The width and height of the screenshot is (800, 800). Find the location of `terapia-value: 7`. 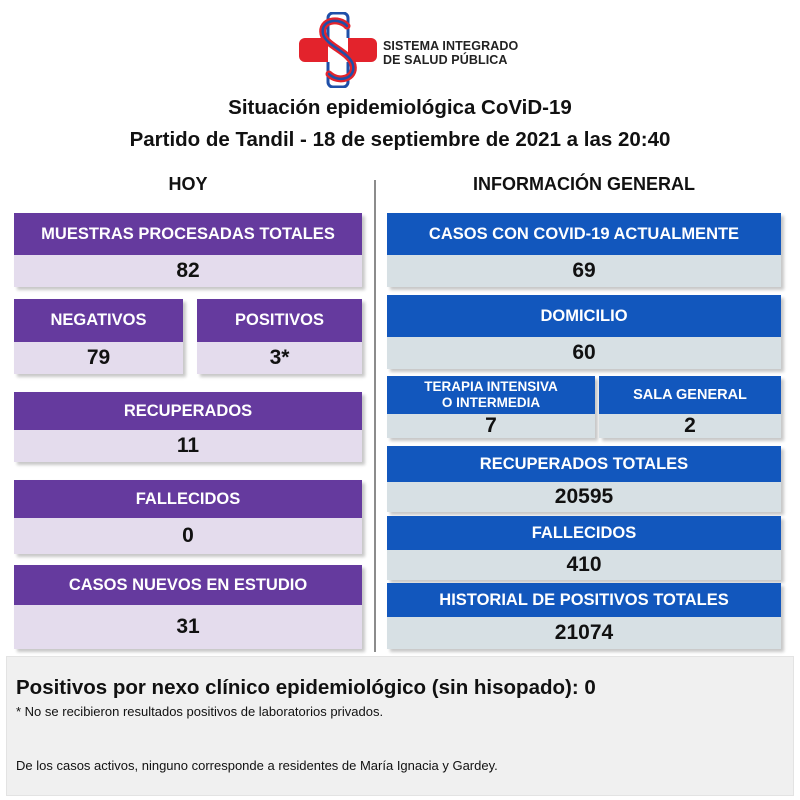

terapia-value: 7 is located at coordinates (491, 426).